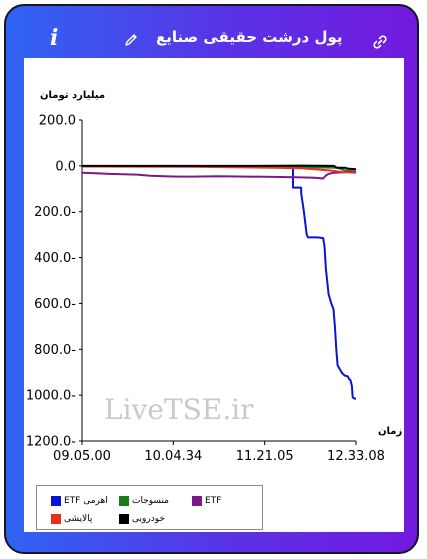  I want to click on legend: ETF اهرمی منسوجات ETF پالایشی خودرویی, so click(149, 507).